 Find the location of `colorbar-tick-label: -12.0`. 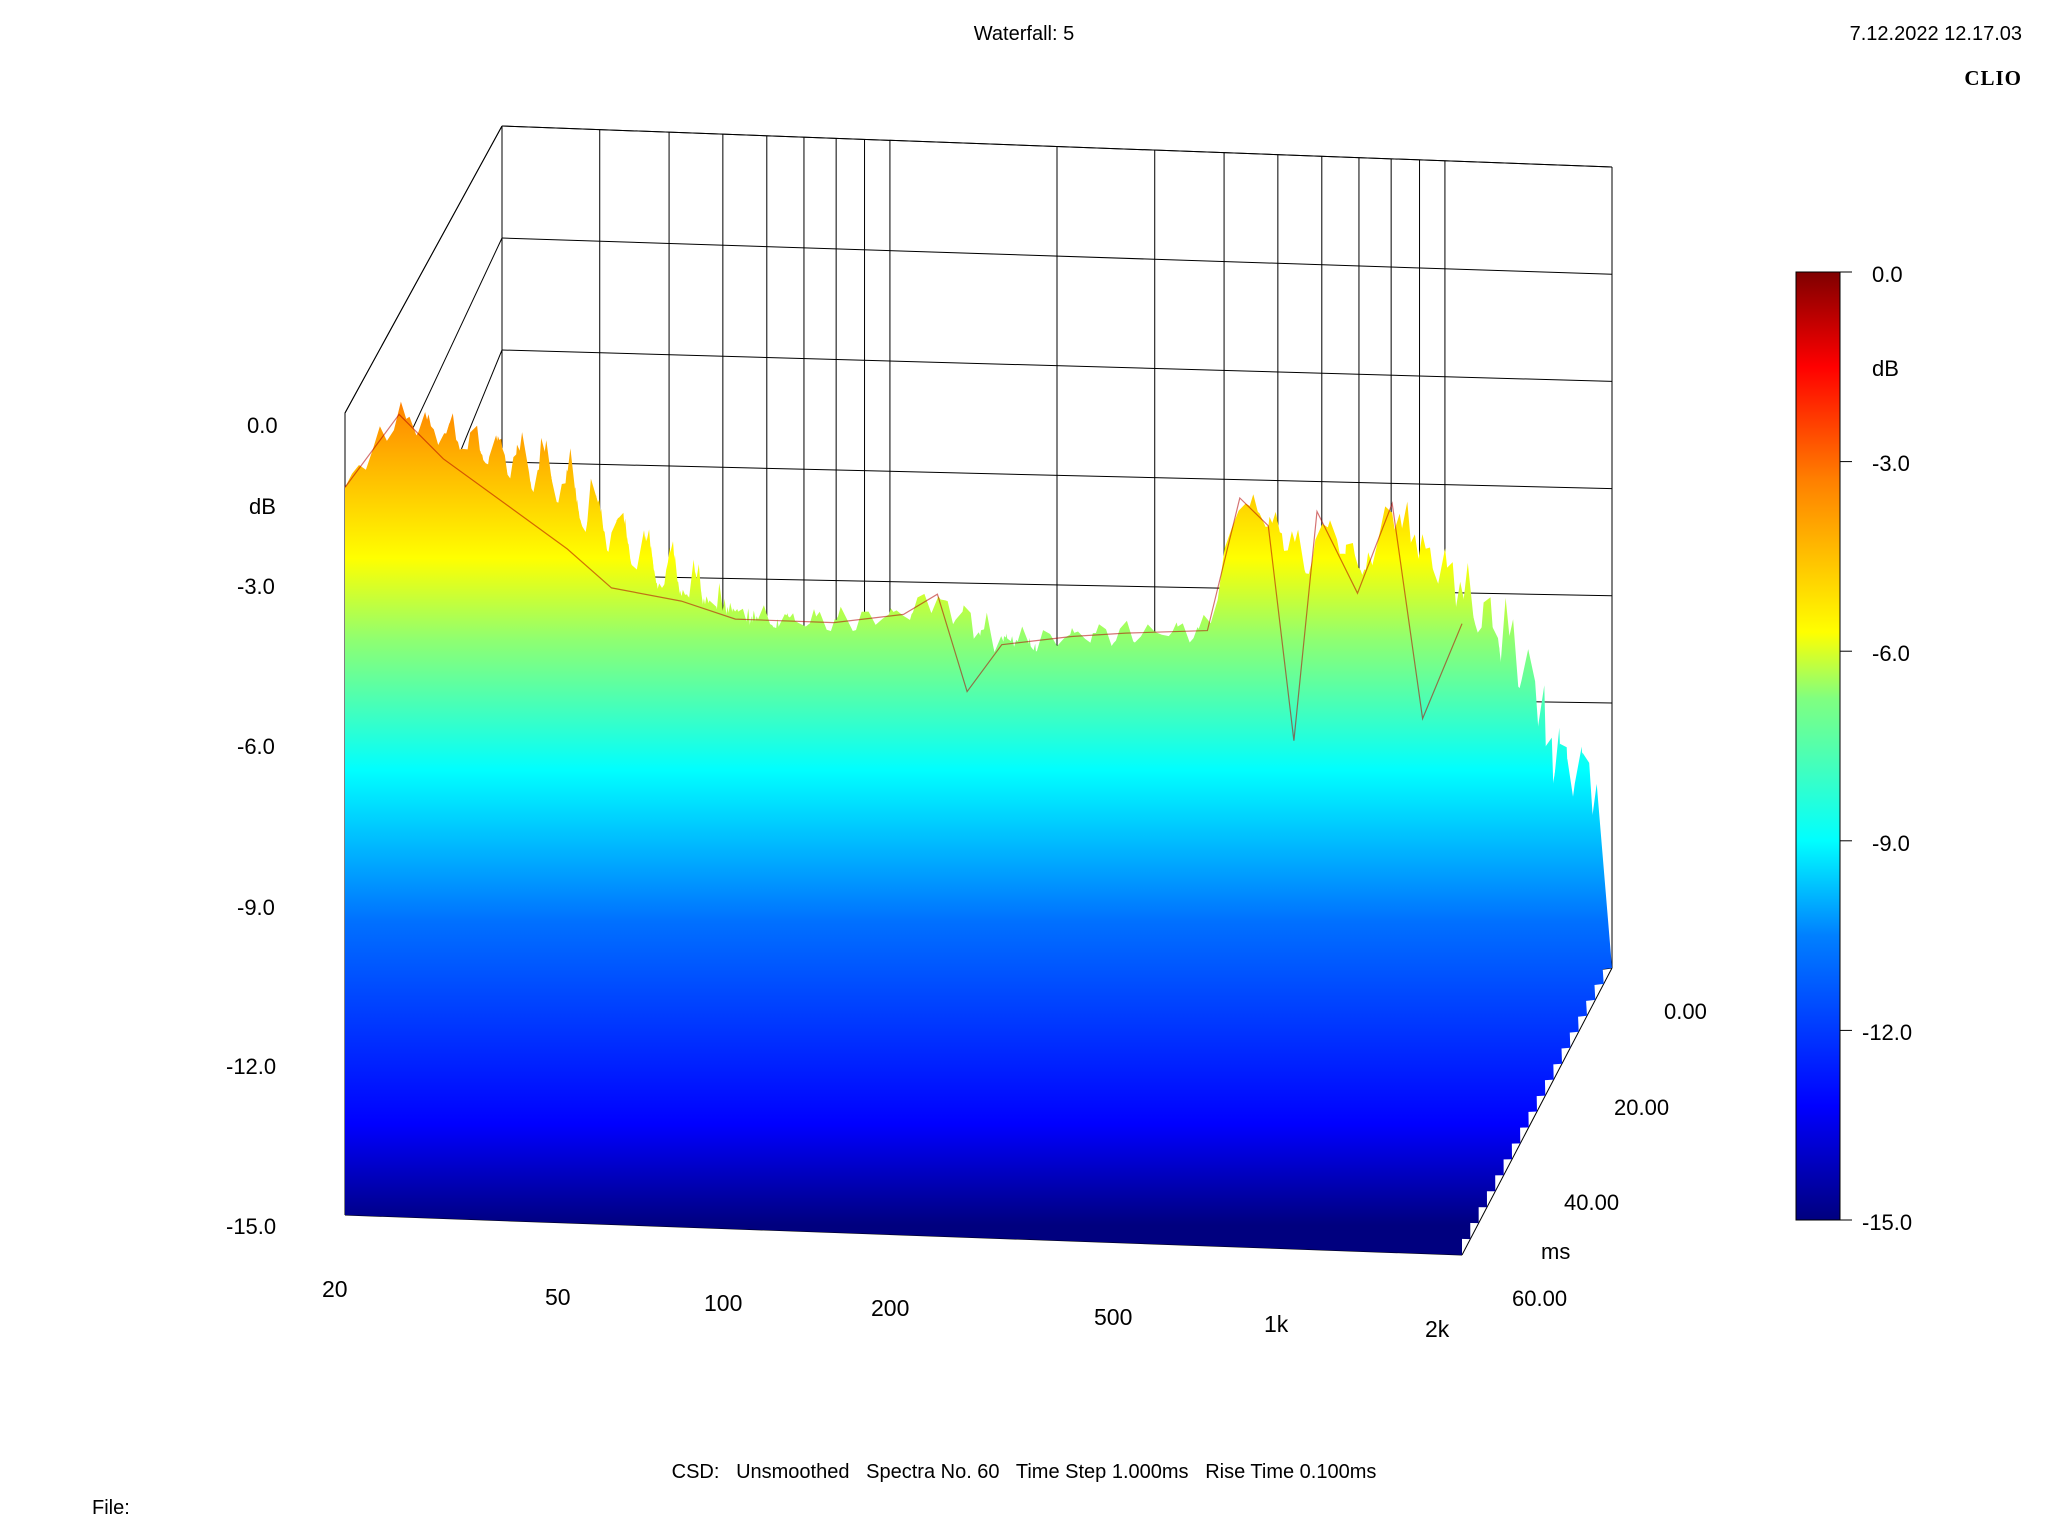

colorbar-tick-label: -12.0 is located at coordinates (1887, 1032).